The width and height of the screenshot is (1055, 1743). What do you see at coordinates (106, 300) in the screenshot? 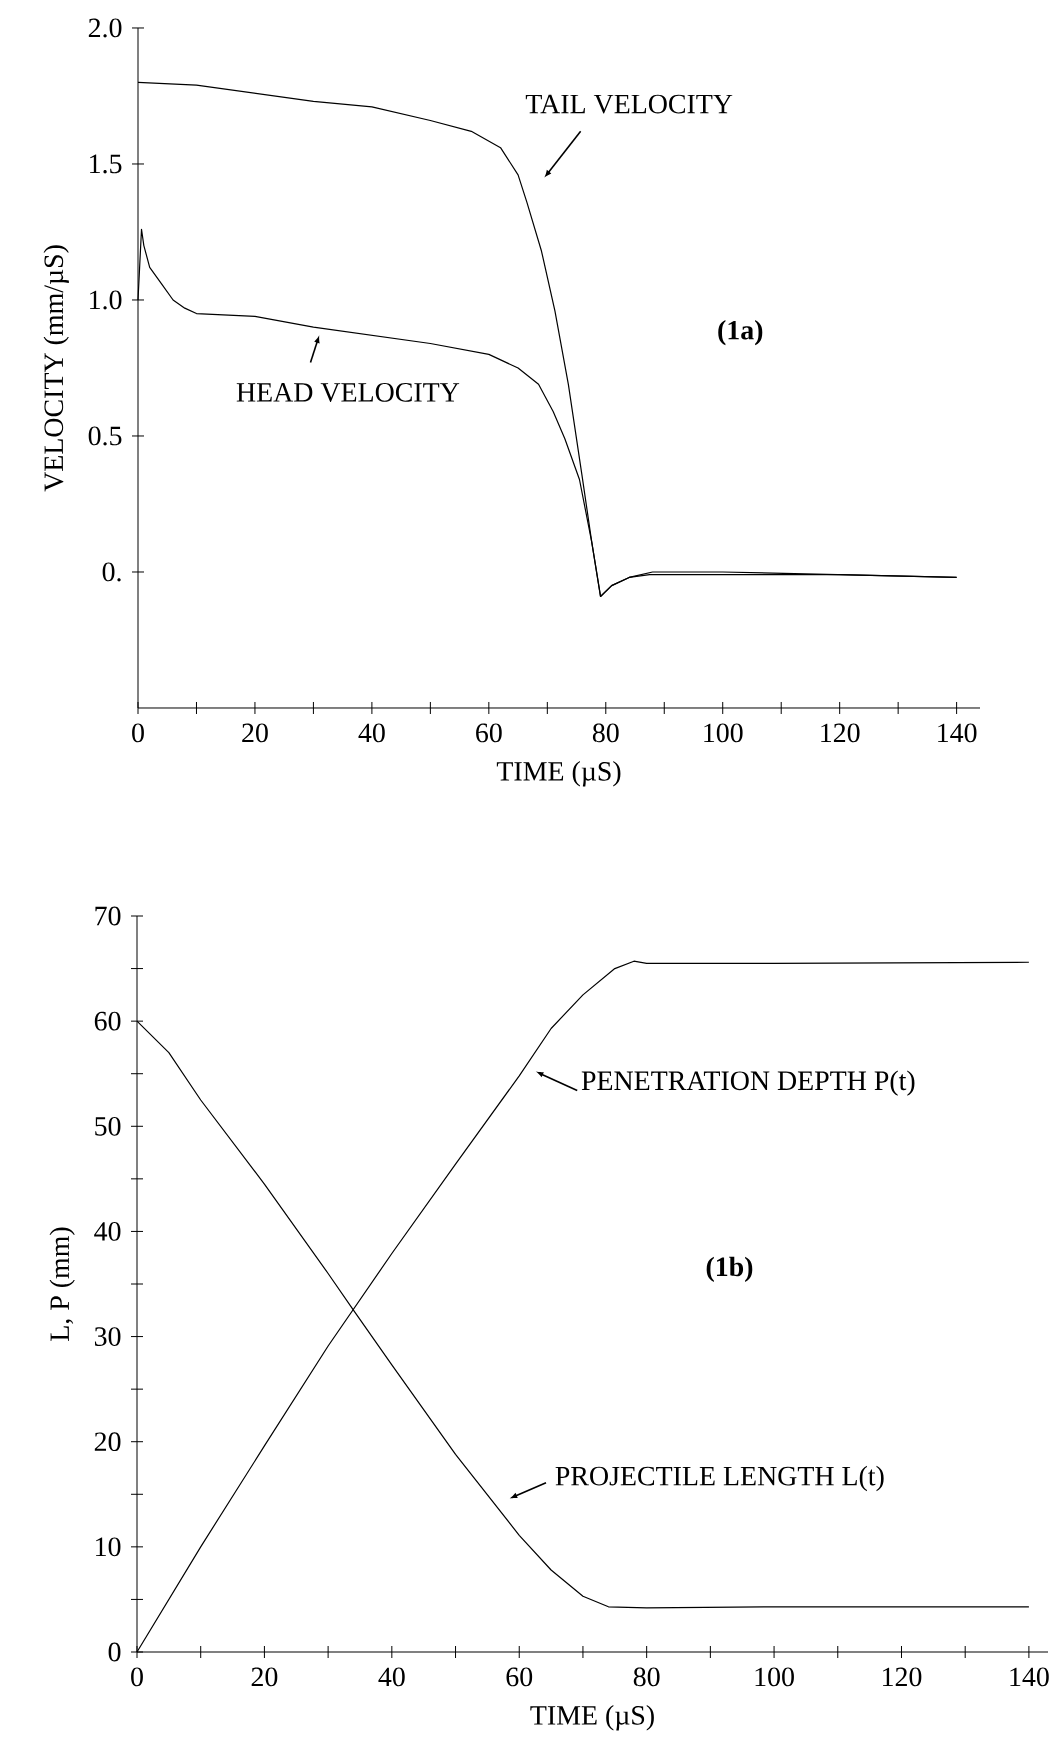
I see `y-tick-label: 1.0` at bounding box center [106, 300].